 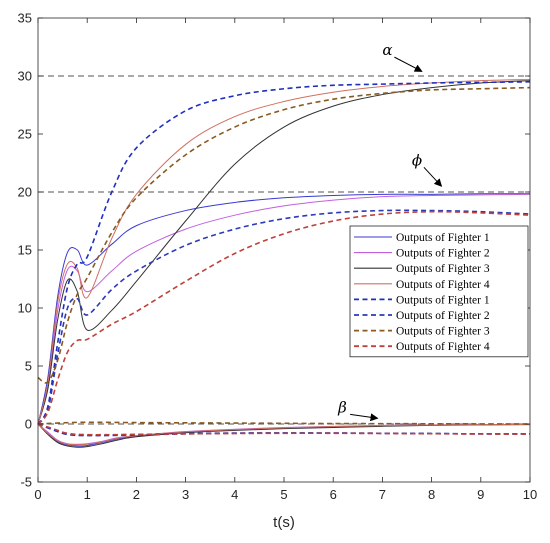 I want to click on x-tick-label: 3, so click(x=185, y=494).